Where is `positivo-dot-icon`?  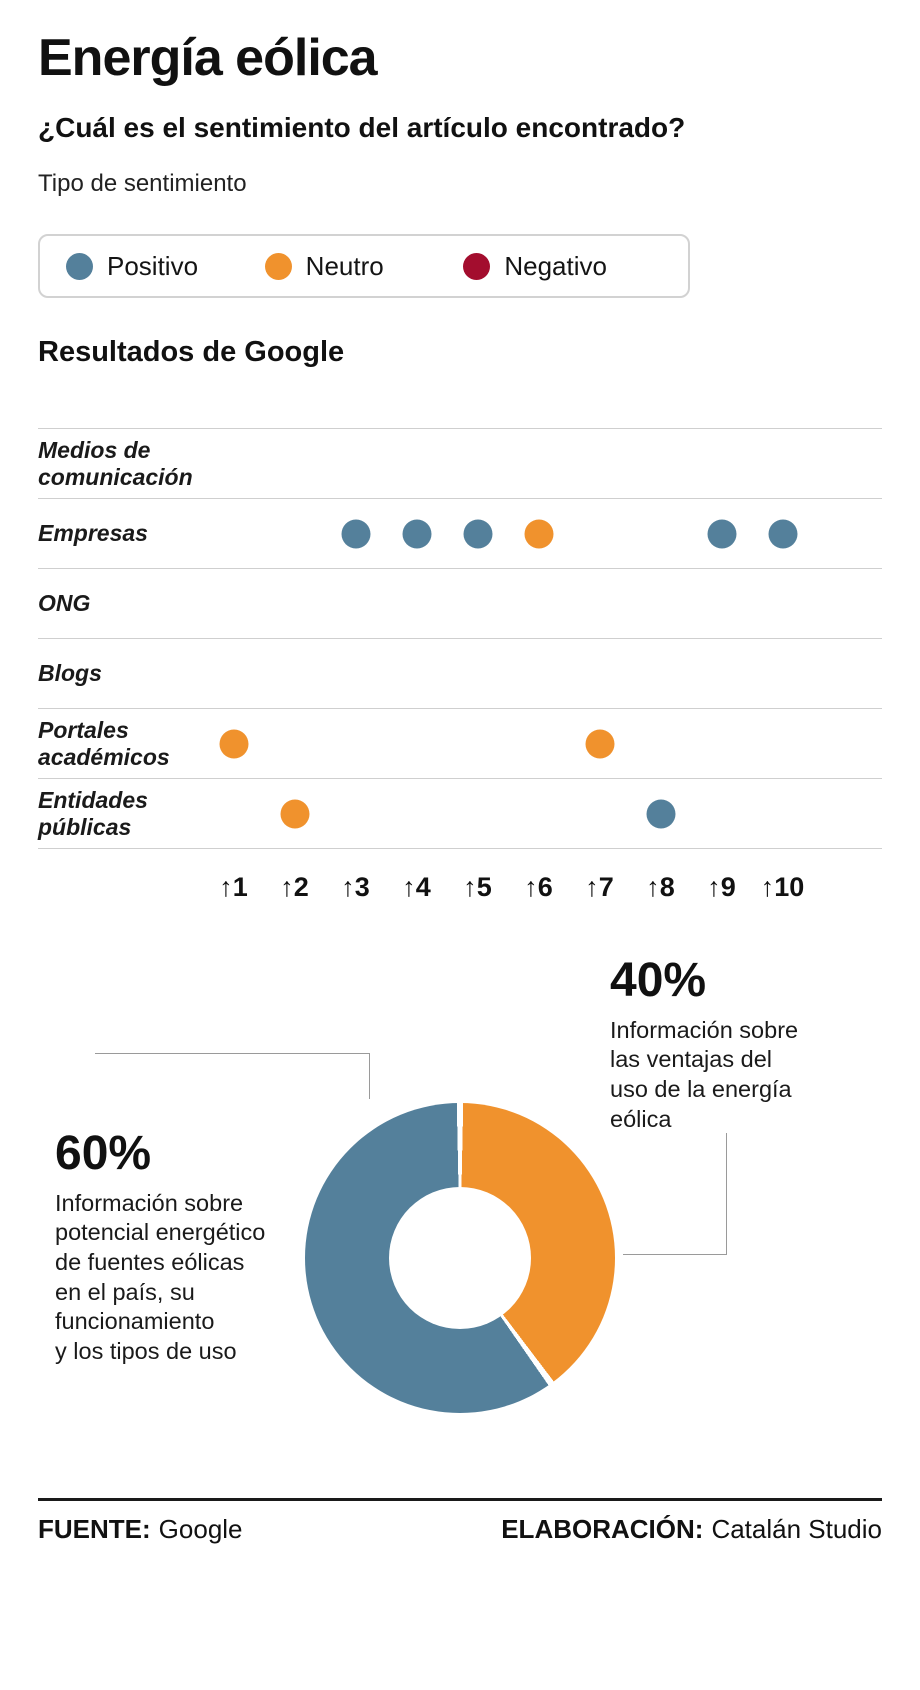 positivo-dot-icon is located at coordinates (79, 266).